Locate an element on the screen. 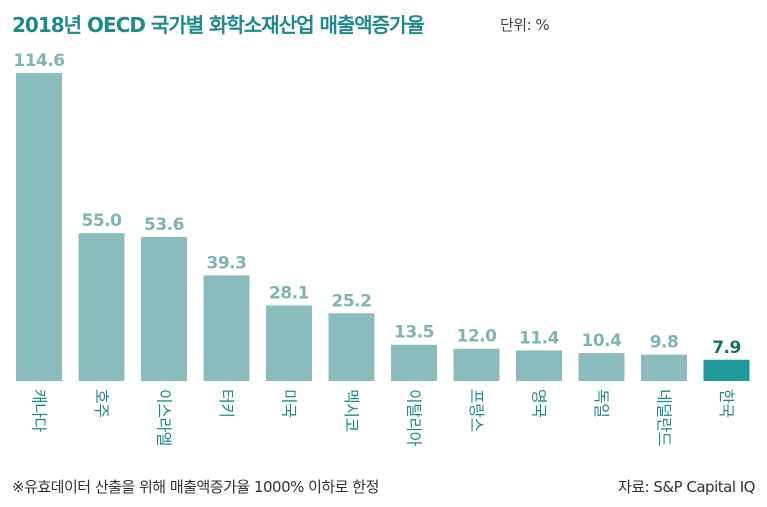  category-label-5: 멕시코 is located at coordinates (351, 410).